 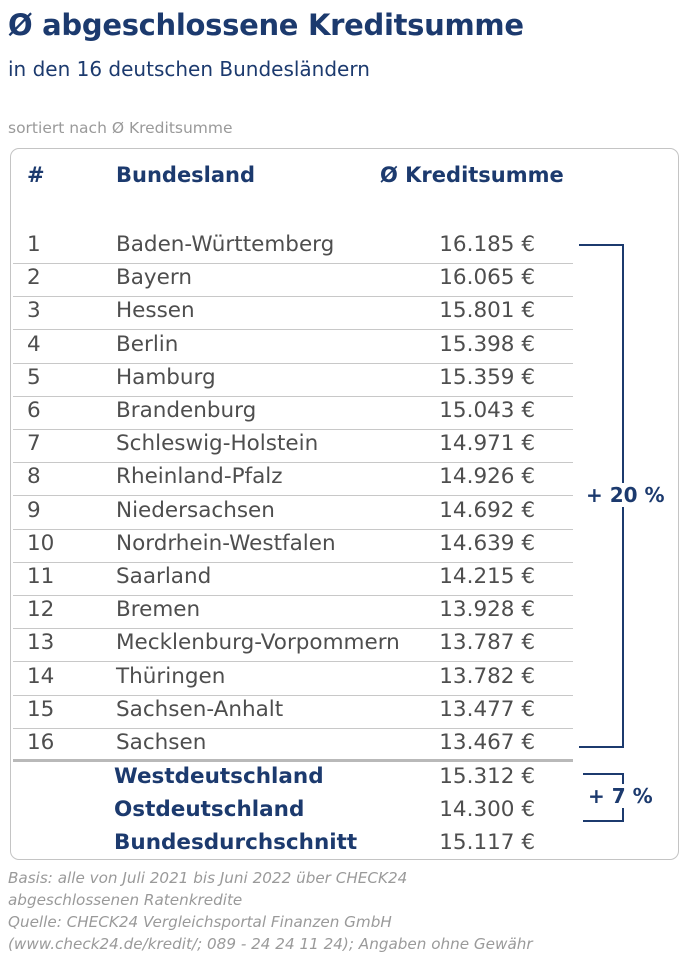 I want to click on row-amount: 15.043 €, so click(x=487, y=410).